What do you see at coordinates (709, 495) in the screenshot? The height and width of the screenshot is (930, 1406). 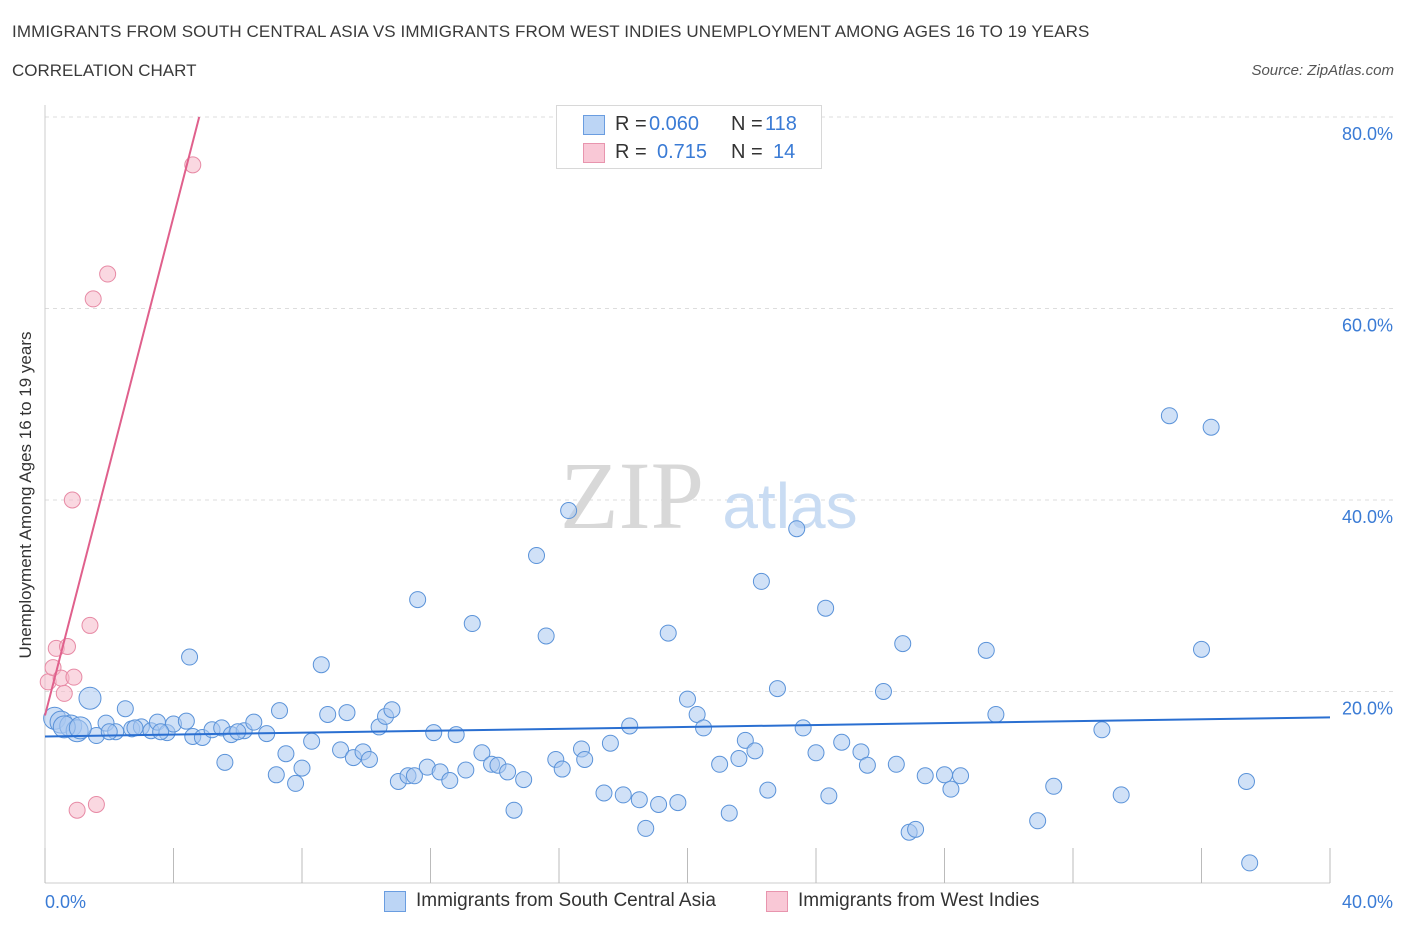 I see `watermark: ZIP atlas` at bounding box center [709, 495].